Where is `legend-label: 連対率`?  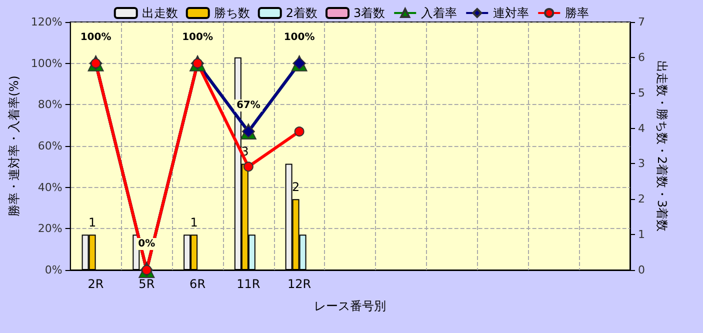 legend-label: 連対率 is located at coordinates (511, 13).